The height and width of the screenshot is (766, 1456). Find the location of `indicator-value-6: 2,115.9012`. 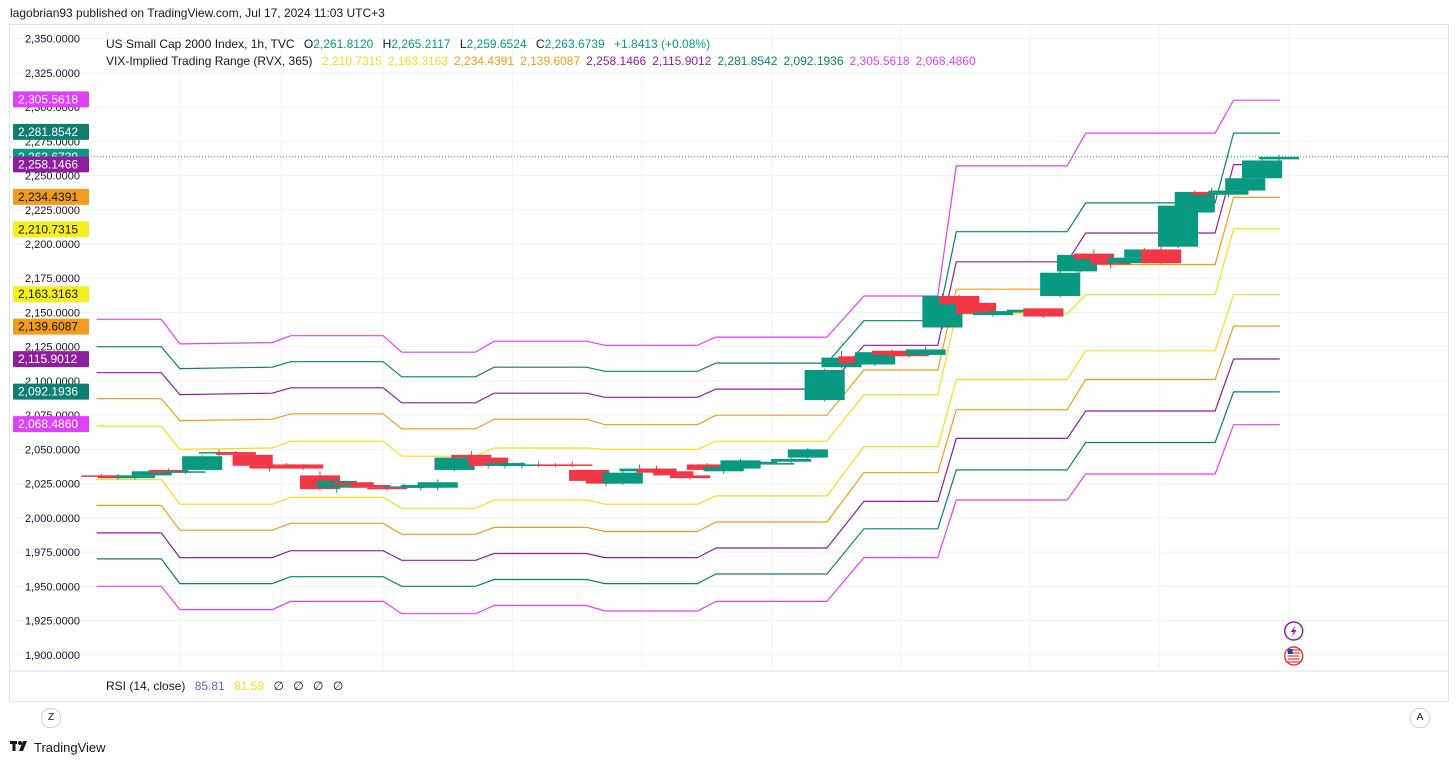

indicator-value-6: 2,115.9012 is located at coordinates (682, 61).